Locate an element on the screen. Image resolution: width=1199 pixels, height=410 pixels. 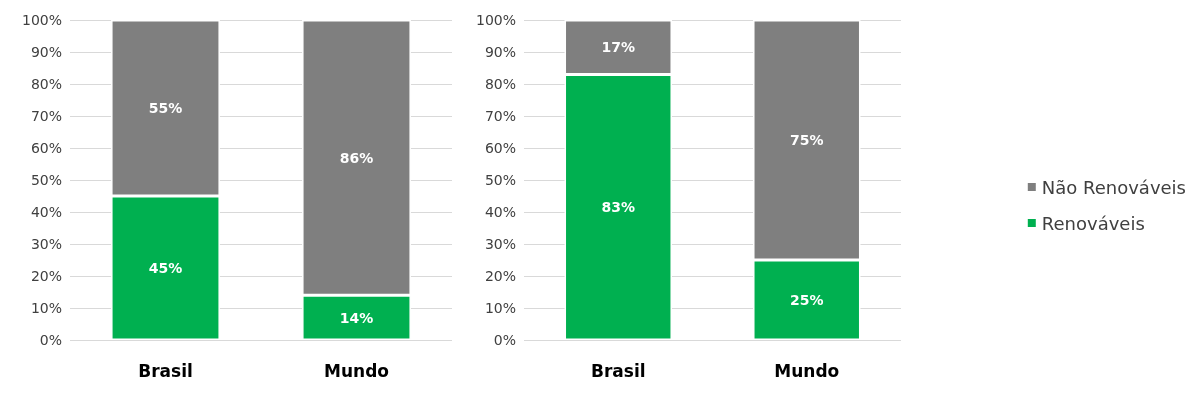
data-label: 75% is located at coordinates (806, 140).